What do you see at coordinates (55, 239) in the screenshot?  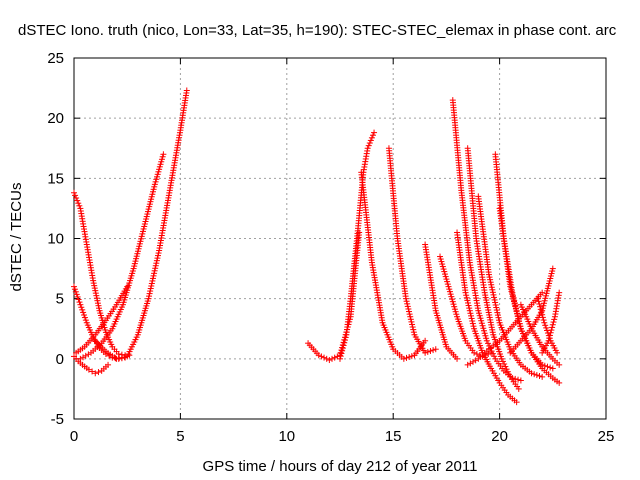 I see `y-tick-label: 10` at bounding box center [55, 239].